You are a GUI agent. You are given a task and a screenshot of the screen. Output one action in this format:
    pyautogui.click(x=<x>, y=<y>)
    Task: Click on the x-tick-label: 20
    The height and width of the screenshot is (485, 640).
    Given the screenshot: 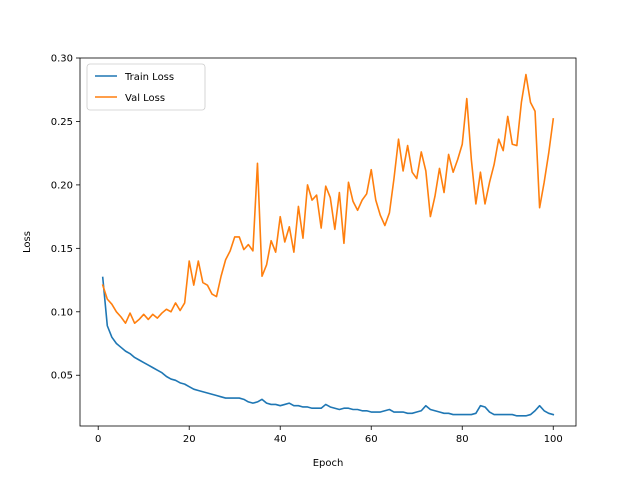 What is the action you would take?
    pyautogui.click(x=189, y=439)
    